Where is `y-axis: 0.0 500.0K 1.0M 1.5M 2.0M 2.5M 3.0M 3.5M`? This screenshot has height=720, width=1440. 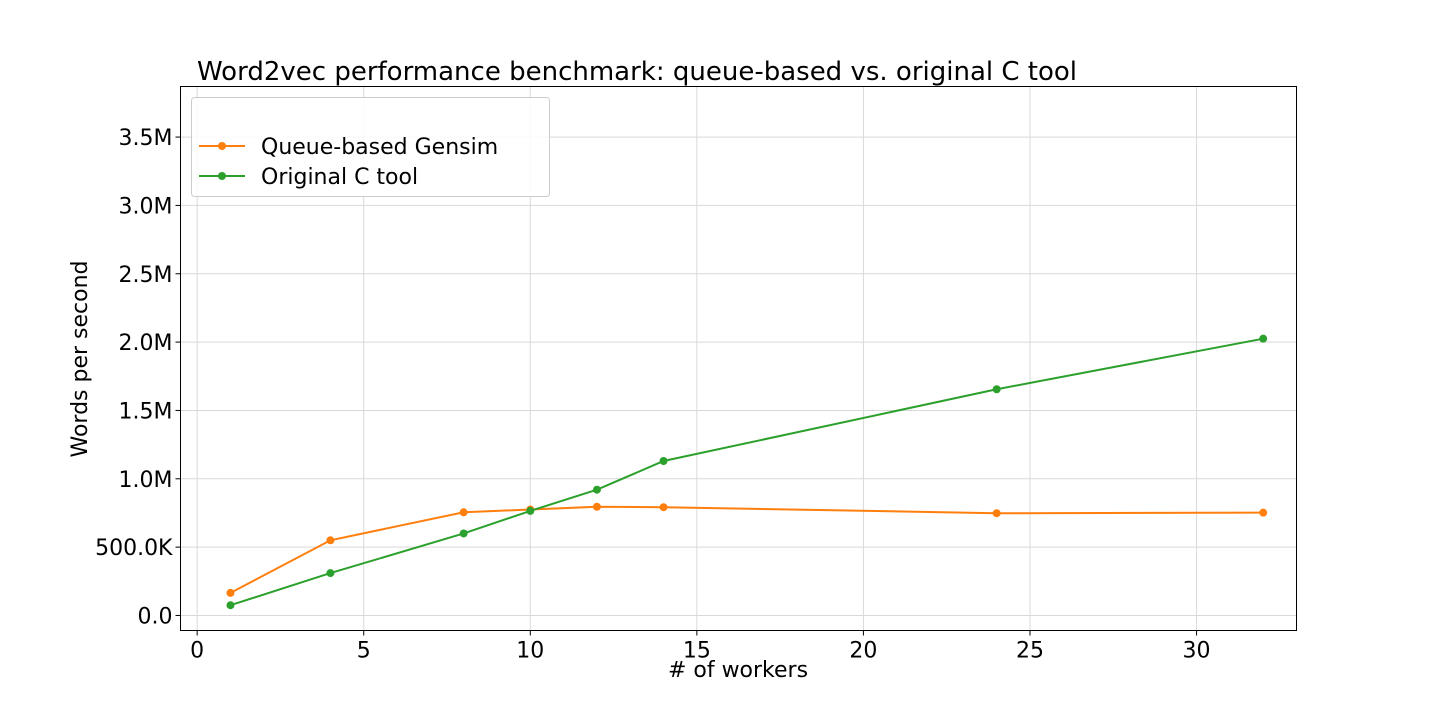
y-axis: 0.0 500.0K 1.0M 1.5M 2.0M 2.5M 3.0M 3.5M is located at coordinates (138, 377).